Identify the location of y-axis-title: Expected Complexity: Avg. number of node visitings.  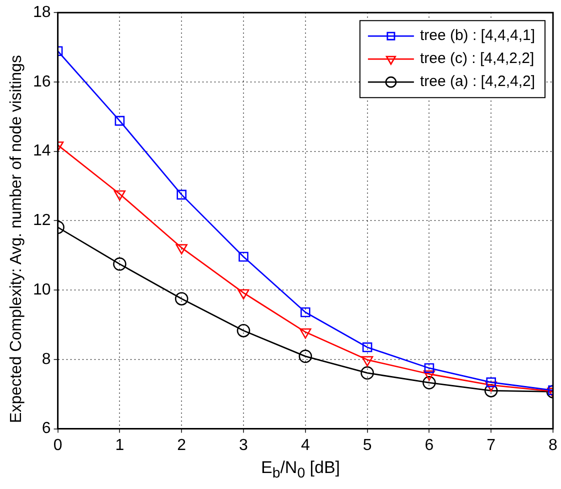
(17, 239).